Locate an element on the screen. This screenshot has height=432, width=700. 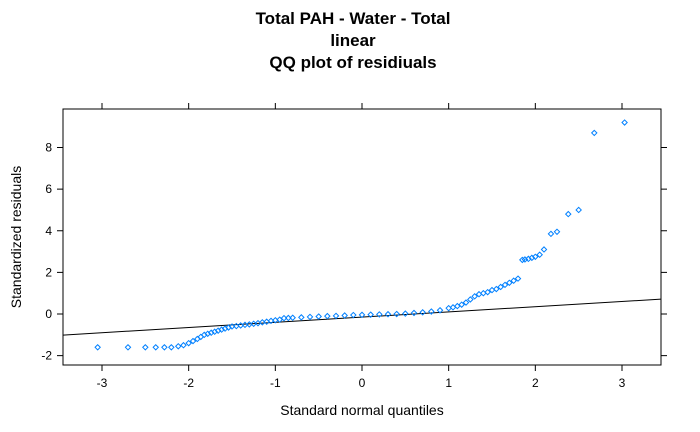
x-tick-label: -1 is located at coordinates (275, 383).